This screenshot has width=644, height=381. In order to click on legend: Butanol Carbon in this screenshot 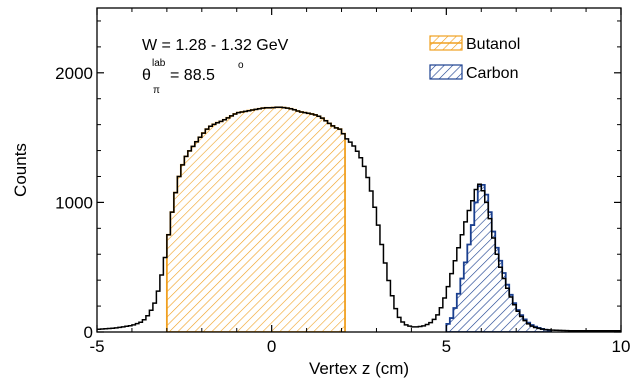, I will do `click(474, 58)`.